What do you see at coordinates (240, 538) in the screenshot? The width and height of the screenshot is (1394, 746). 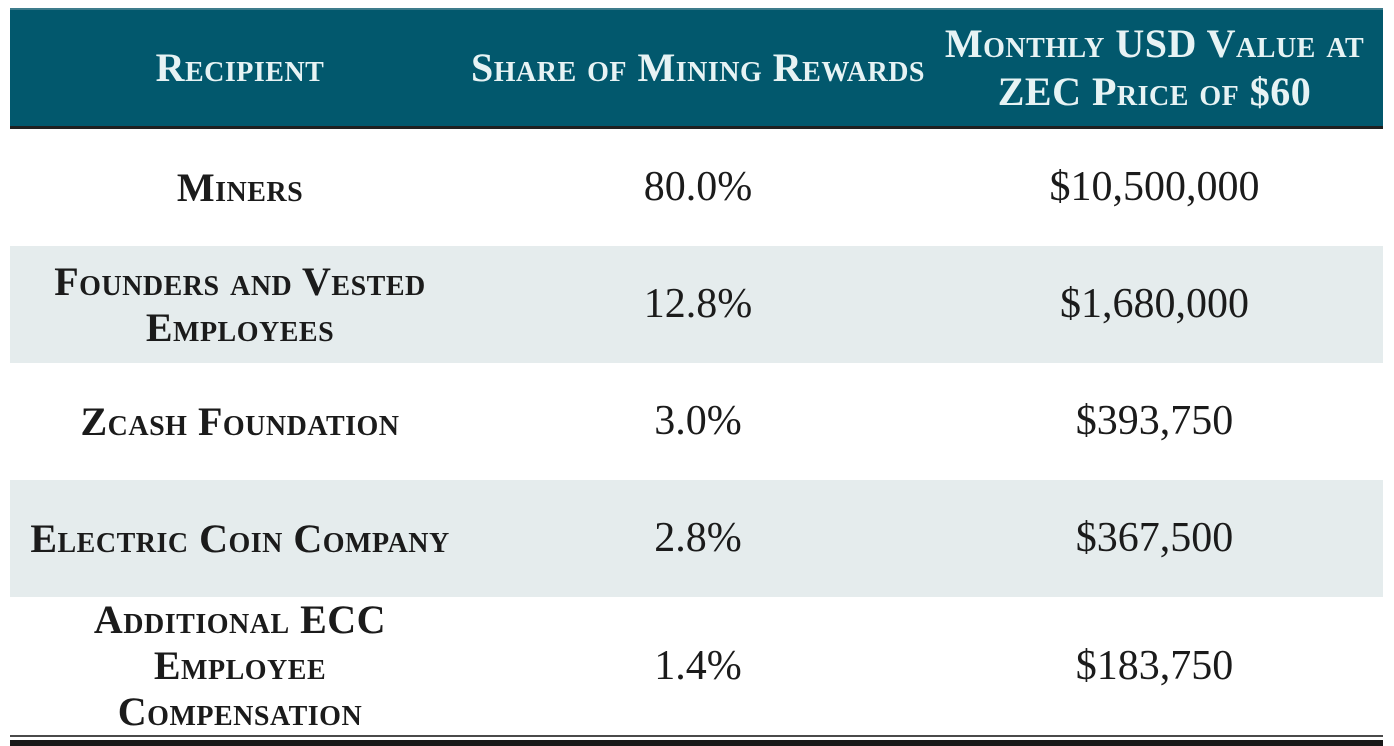 I see `recipient-cell: Electric Coin Company` at bounding box center [240, 538].